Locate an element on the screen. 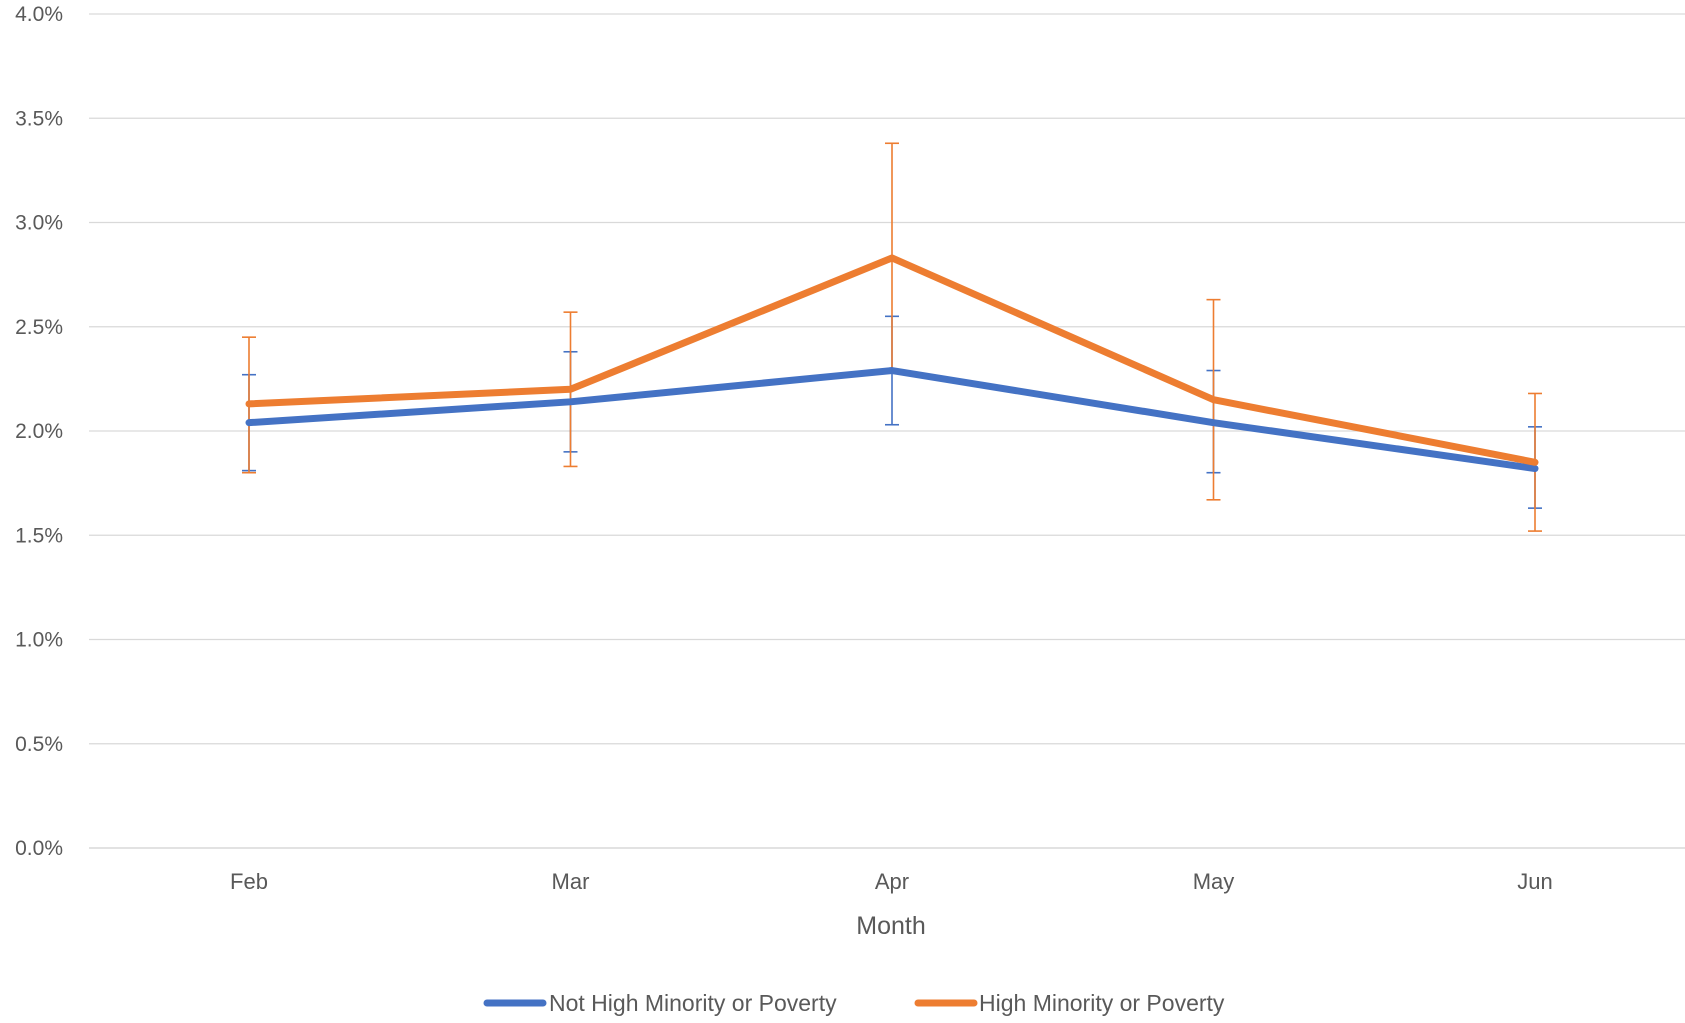 This screenshot has width=1685, height=1023. x-tick-label: Apr is located at coordinates (892, 881).